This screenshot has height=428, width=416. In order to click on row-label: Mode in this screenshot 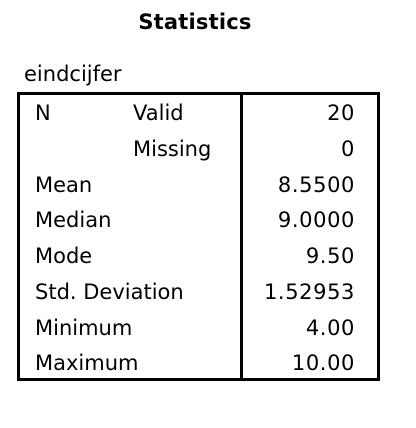, I will do `click(64, 256)`.